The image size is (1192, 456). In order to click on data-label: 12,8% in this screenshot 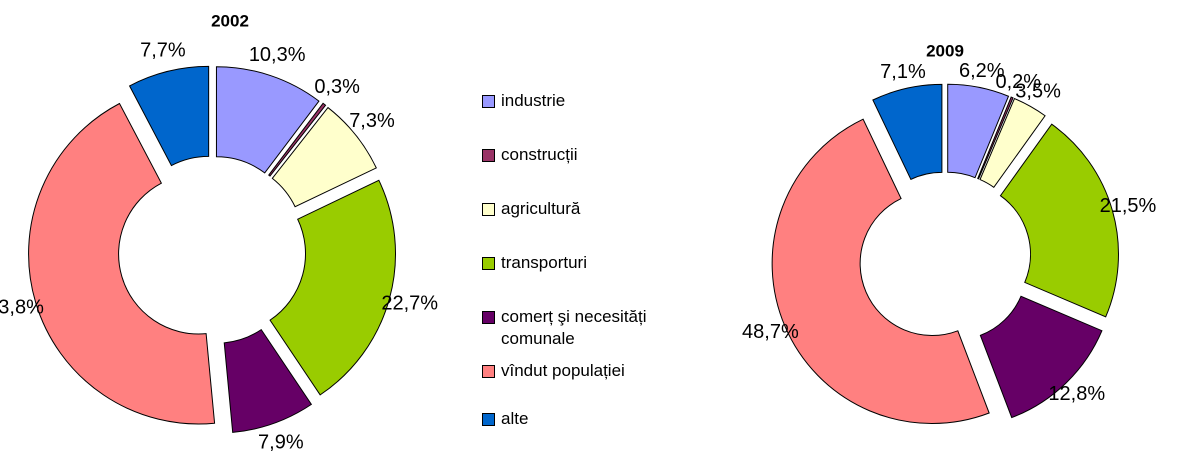, I will do `click(1076, 394)`.